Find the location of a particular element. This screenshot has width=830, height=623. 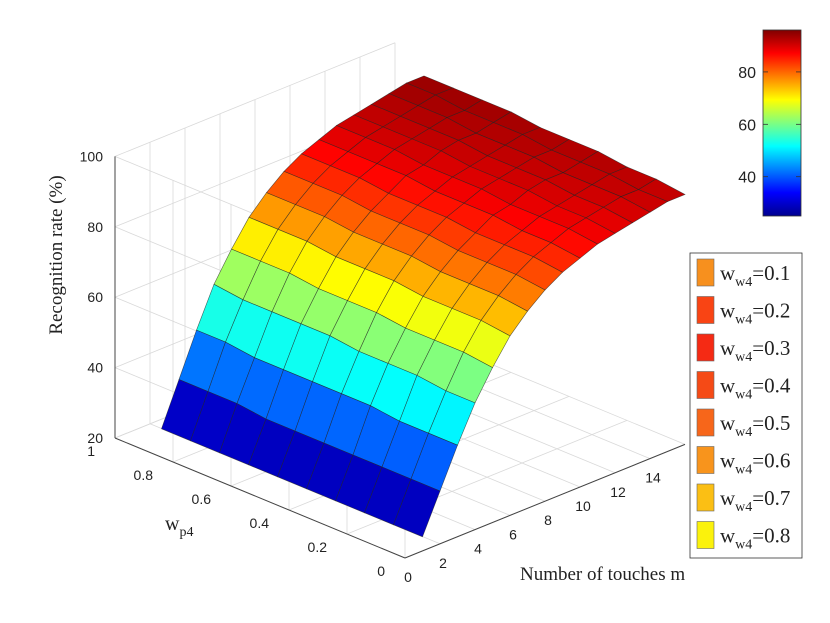

z-tick-label: 100 is located at coordinates (92, 156).